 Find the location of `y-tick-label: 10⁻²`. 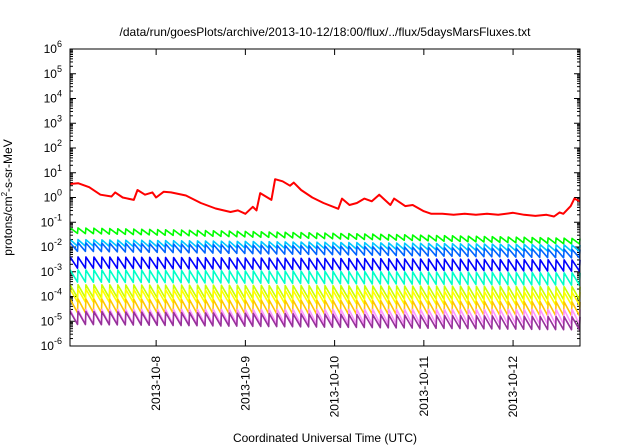

y-tick-label: 10⁻² is located at coordinates (51, 245).